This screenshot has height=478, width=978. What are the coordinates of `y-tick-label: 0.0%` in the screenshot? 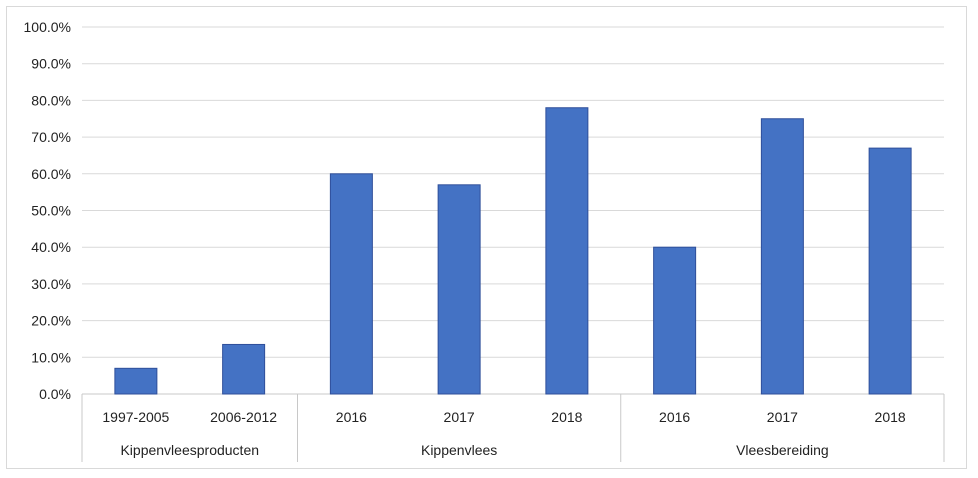 It's located at (55, 394).